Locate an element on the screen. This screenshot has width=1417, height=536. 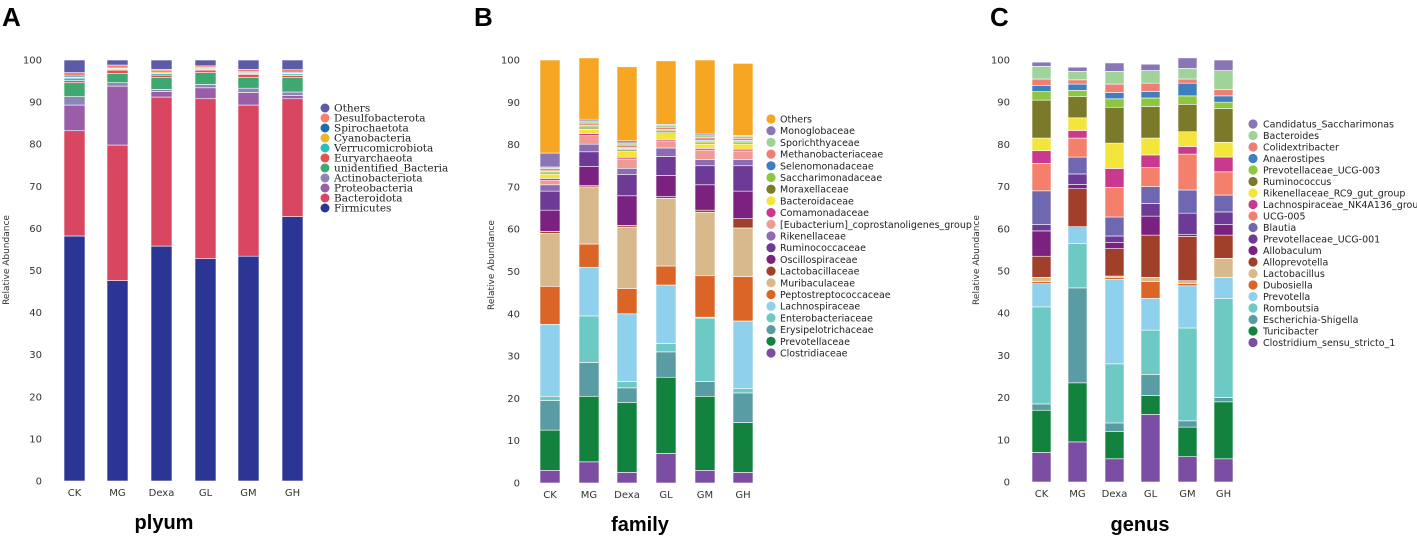
legend-item: Turicibacter is located at coordinates (1283, 332).